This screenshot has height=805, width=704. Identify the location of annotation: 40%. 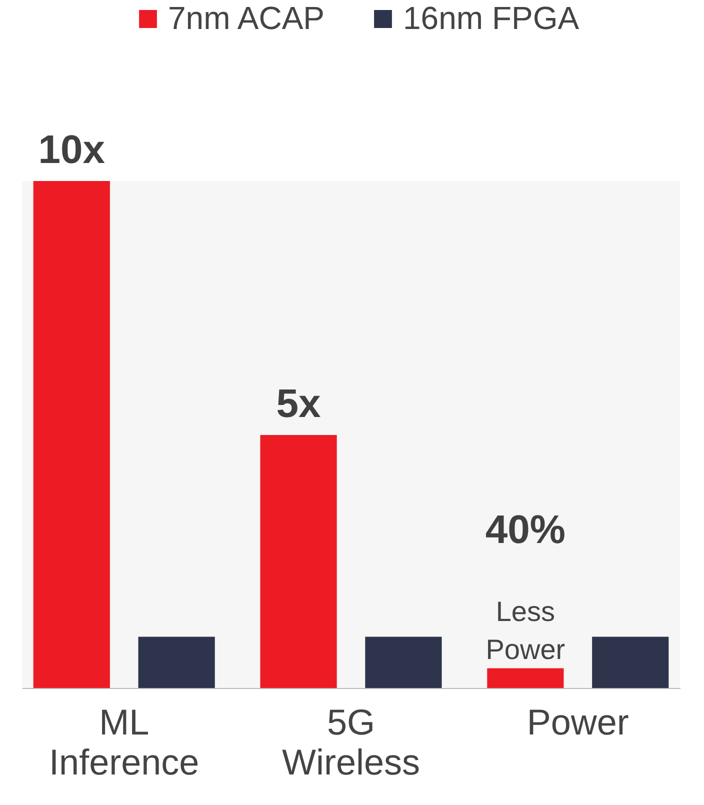
(525, 530).